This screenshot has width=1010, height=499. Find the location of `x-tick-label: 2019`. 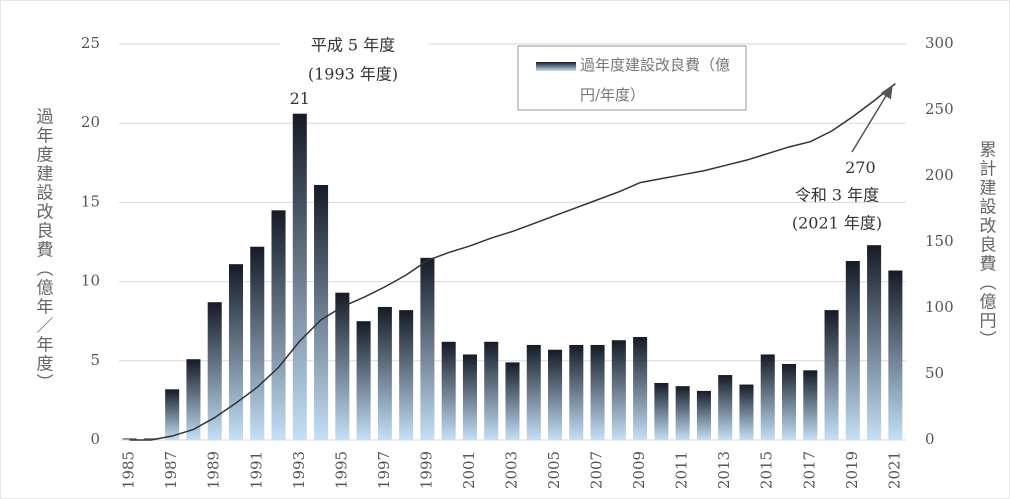

x-tick-label: 2019 is located at coordinates (852, 470).